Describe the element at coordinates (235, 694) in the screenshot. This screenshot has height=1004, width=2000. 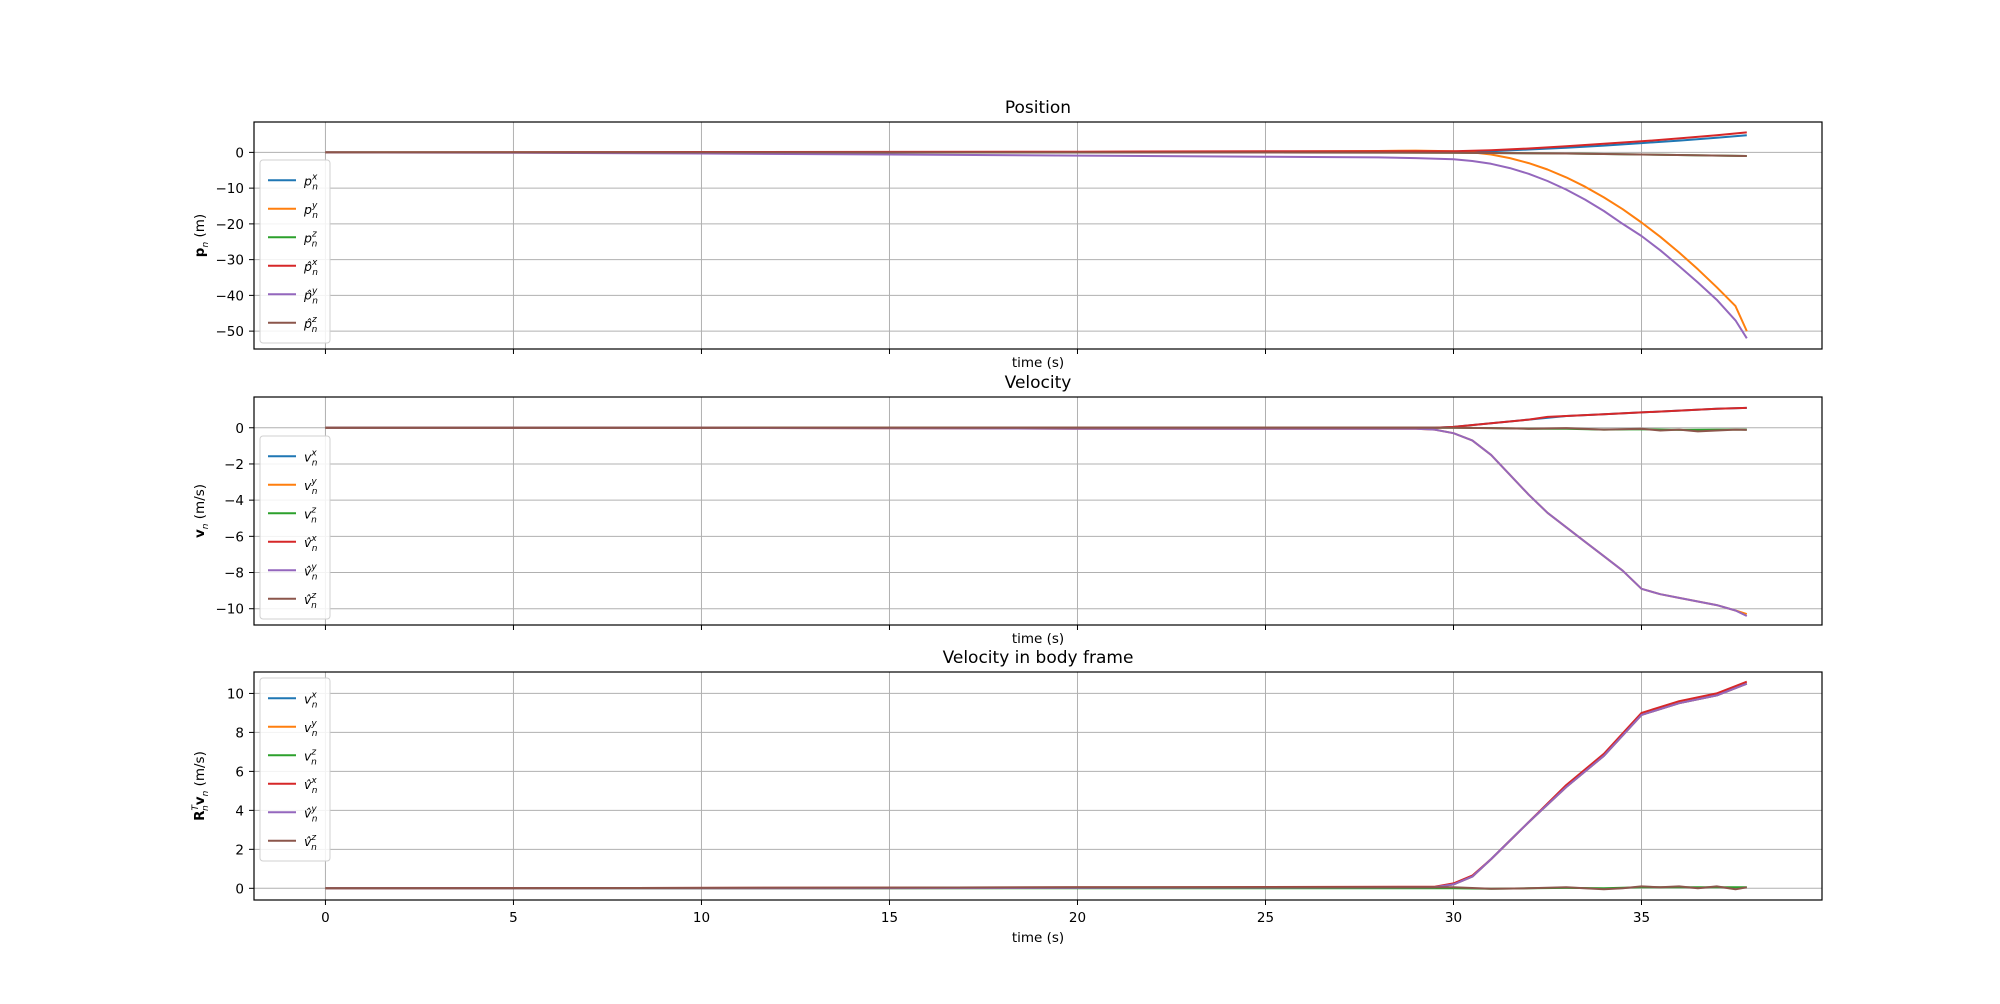
I see `y-tick-label: 10` at that location.